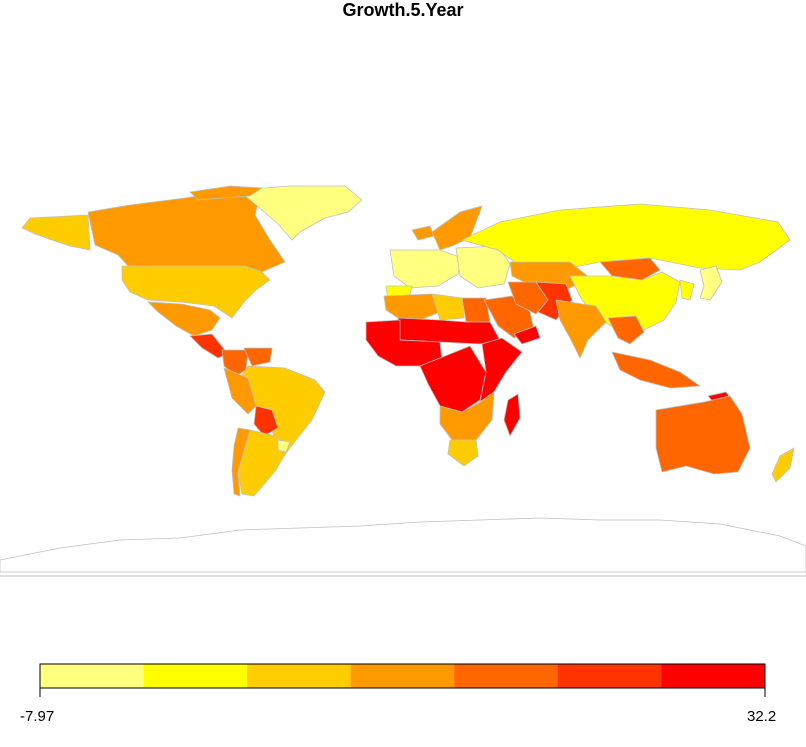 The width and height of the screenshot is (806, 747). Describe the element at coordinates (299, 213) in the screenshot. I see `region-greenland` at that location.